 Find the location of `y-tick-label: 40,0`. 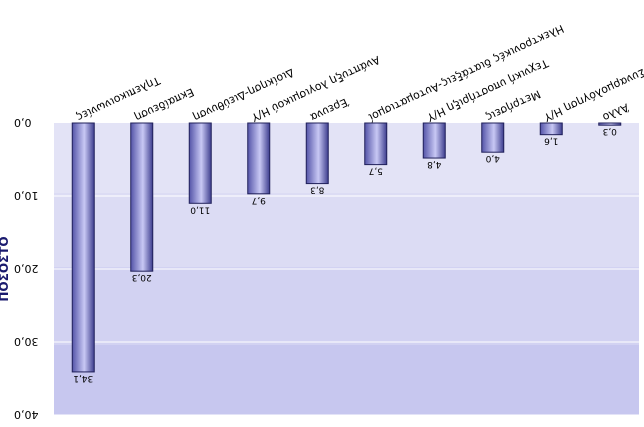

y-tick-label: 40,0 is located at coordinates (26, 414).